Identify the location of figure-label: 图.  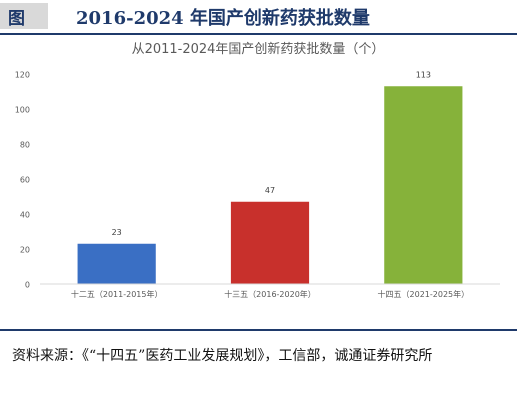
(16, 19).